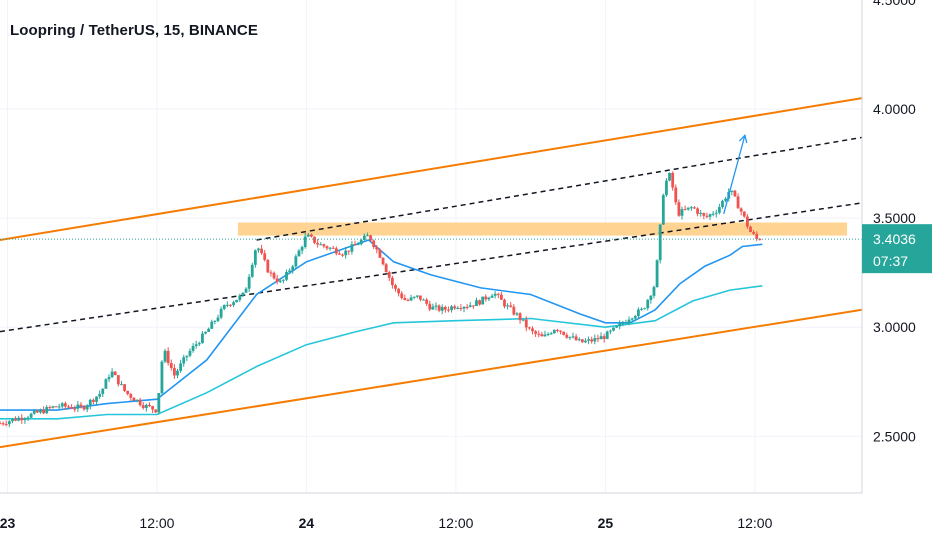  What do you see at coordinates (455, 523) in the screenshot?
I see `x-tick-label: 12:00` at bounding box center [455, 523].